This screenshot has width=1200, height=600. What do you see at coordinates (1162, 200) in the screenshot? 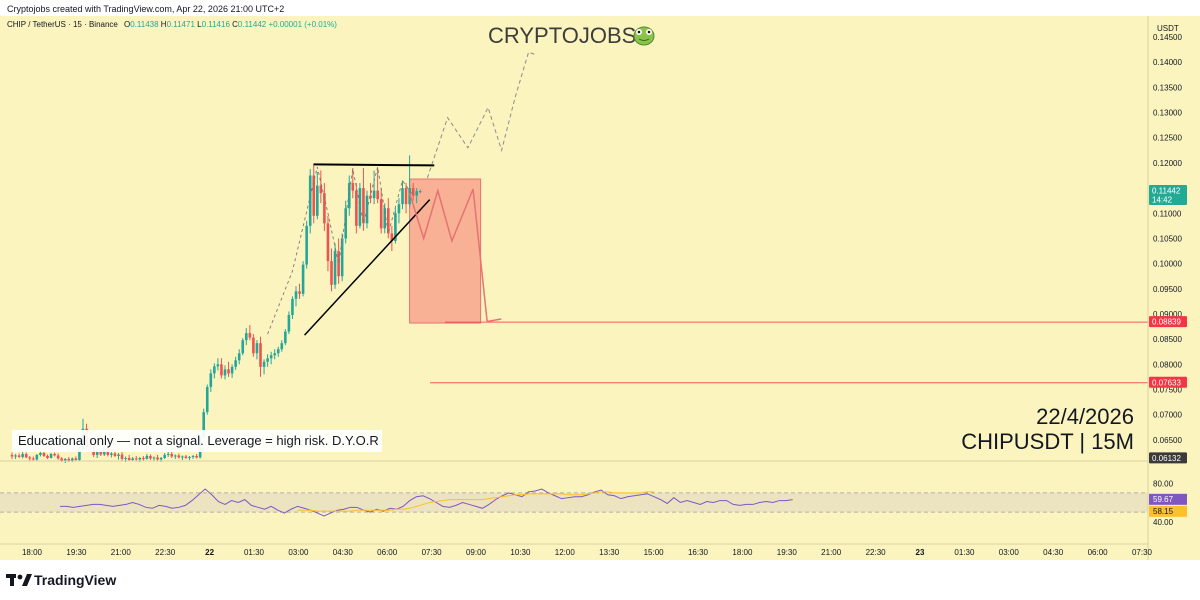
I see `price-label-countdown: 14:42` at bounding box center [1162, 200].